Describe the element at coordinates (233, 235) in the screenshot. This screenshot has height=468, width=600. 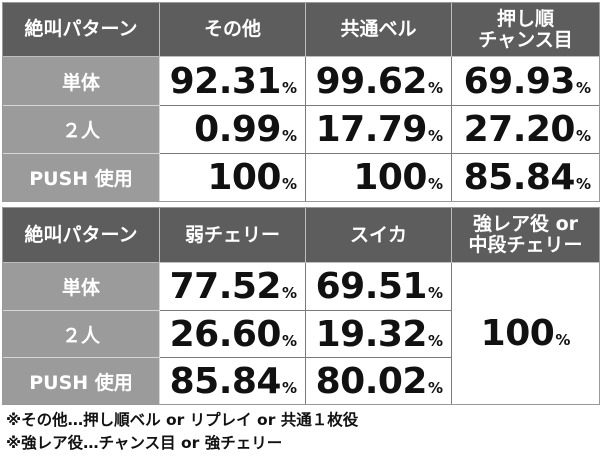
I see `header-weak-cherry: 弱チェリー` at that location.